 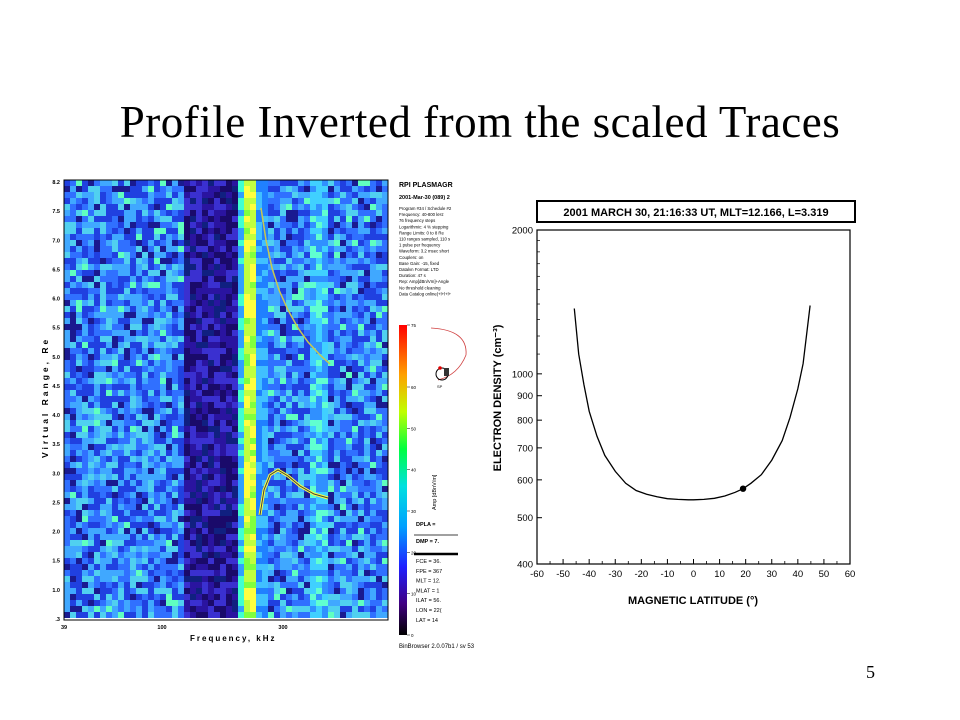 What do you see at coordinates (417, 220) in the screenshot?
I see `info-line: 76 frequency steps` at bounding box center [417, 220].